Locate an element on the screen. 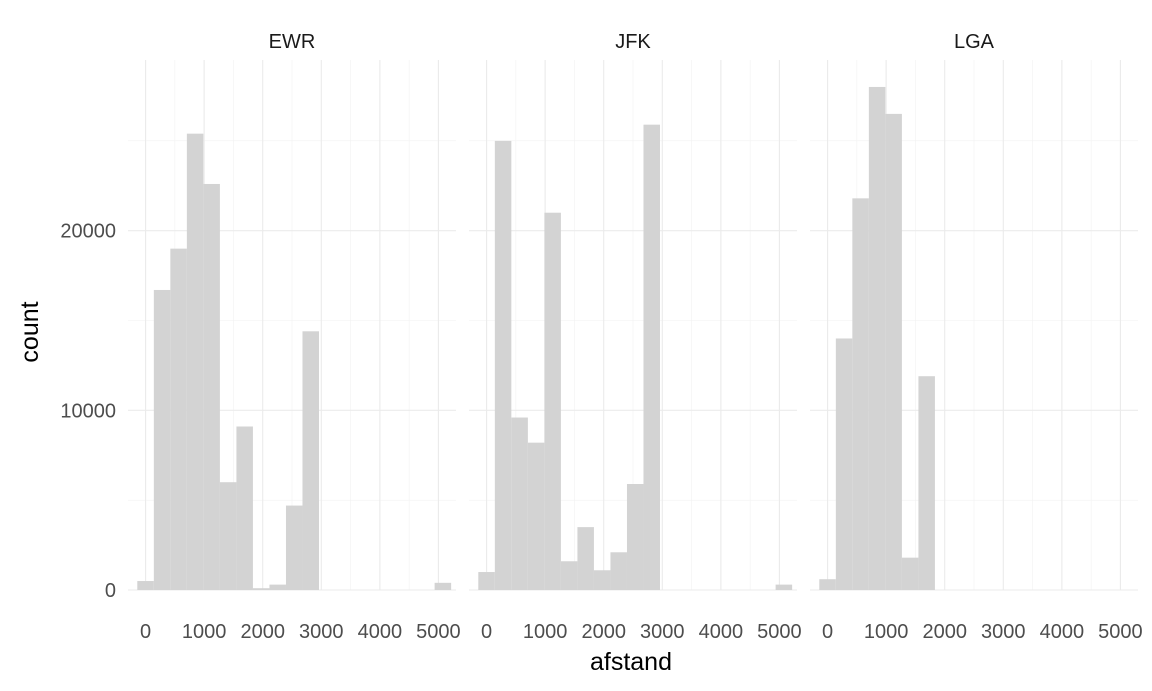  facet-label: JFK is located at coordinates (633, 42).